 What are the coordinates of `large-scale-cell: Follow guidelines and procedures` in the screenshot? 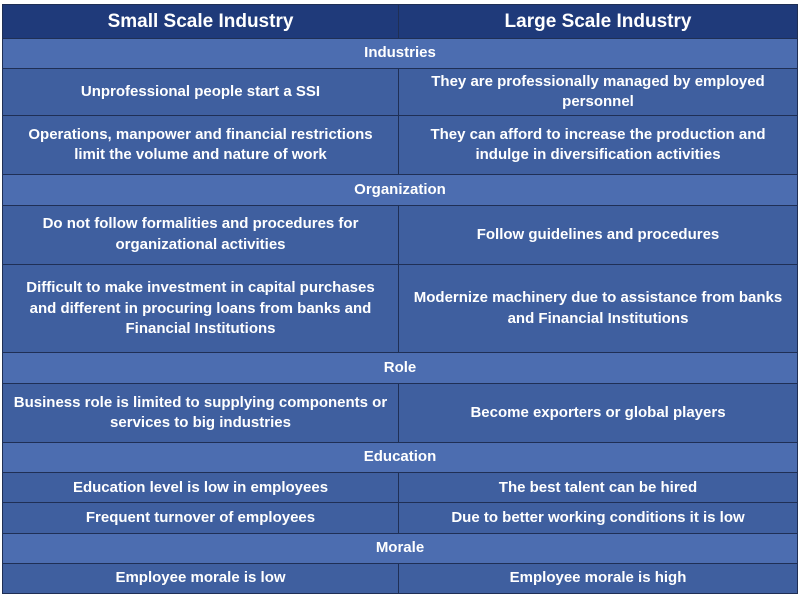 It's located at (598, 234).